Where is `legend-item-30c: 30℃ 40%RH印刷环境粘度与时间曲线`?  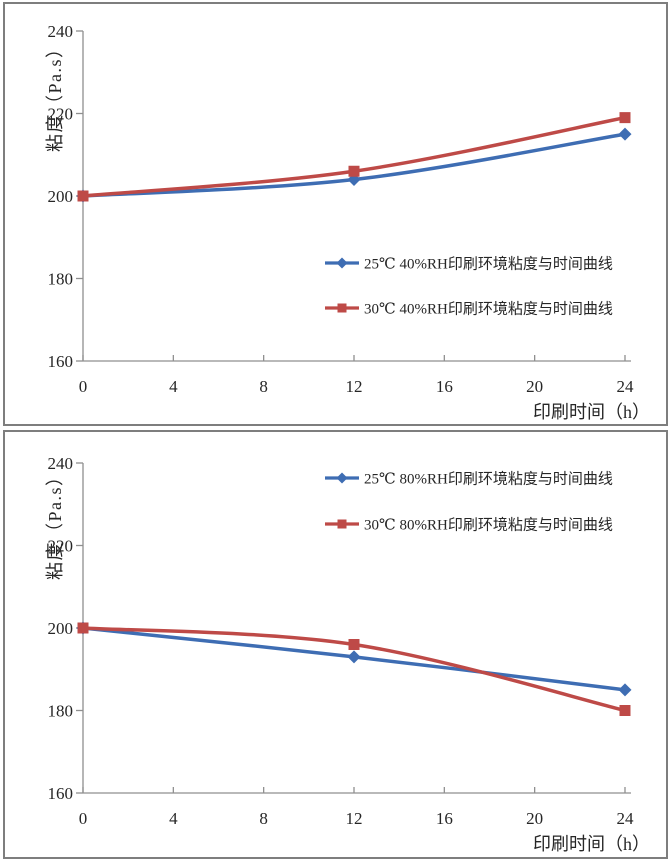 legend-item-30c: 30℃ 40%RH印刷环境粘度与时间曲线 is located at coordinates (469, 309).